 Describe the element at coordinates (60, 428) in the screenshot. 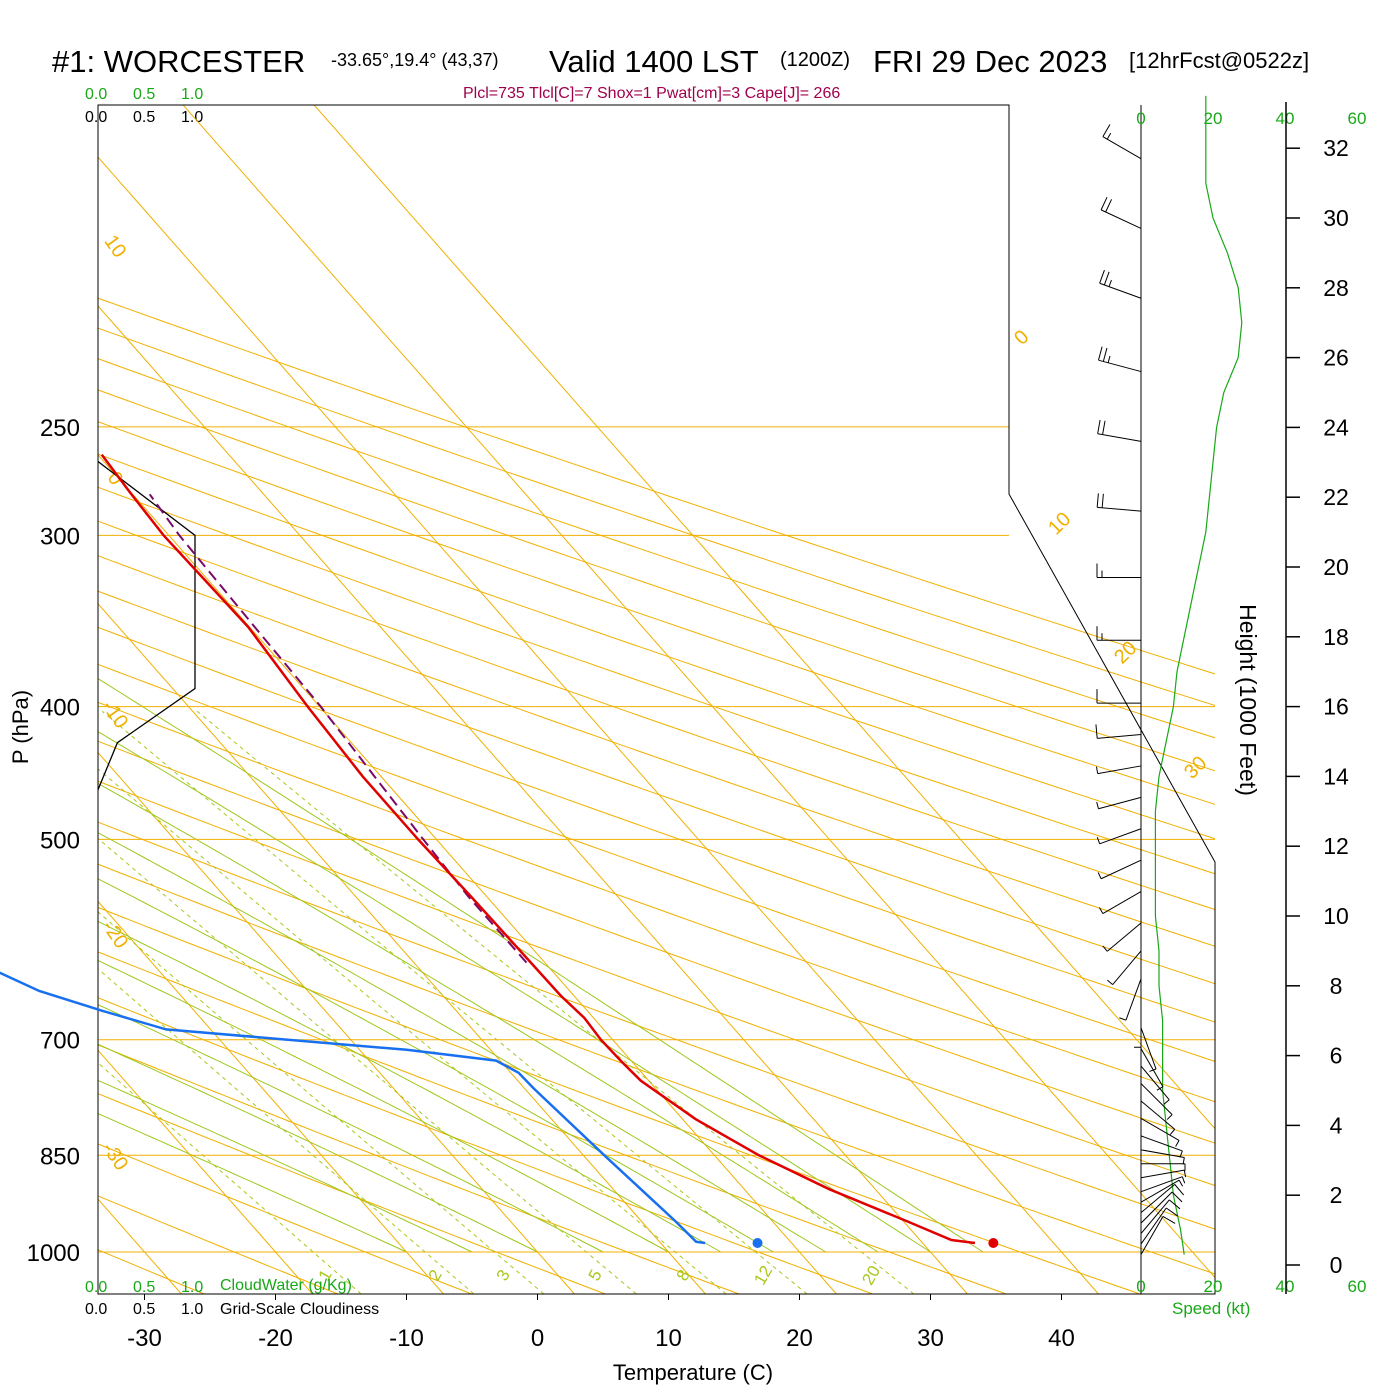

I see `pressure-label: 250` at that location.